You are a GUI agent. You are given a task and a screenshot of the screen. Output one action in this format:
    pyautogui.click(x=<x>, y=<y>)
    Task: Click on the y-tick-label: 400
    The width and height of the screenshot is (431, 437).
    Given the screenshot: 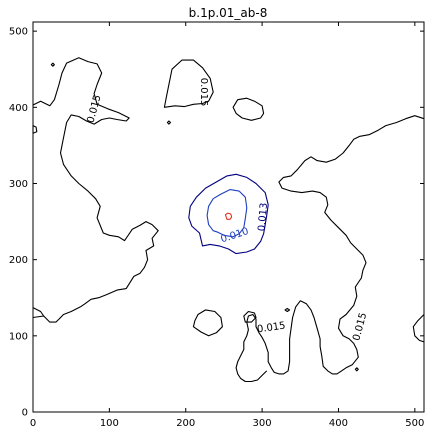 What is the action you would take?
    pyautogui.click(x=18, y=108)
    